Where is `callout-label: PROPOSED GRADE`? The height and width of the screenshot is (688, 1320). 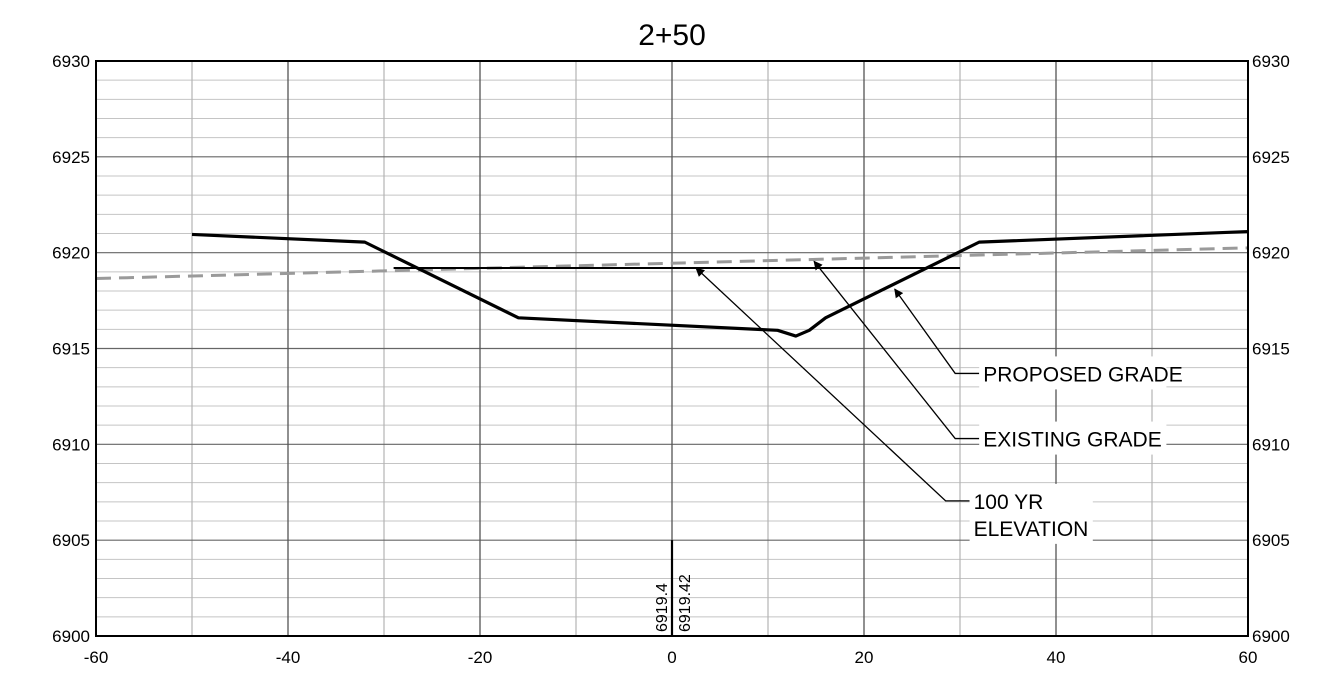
callout-label: PROPOSED GRADE is located at coordinates (1083, 374).